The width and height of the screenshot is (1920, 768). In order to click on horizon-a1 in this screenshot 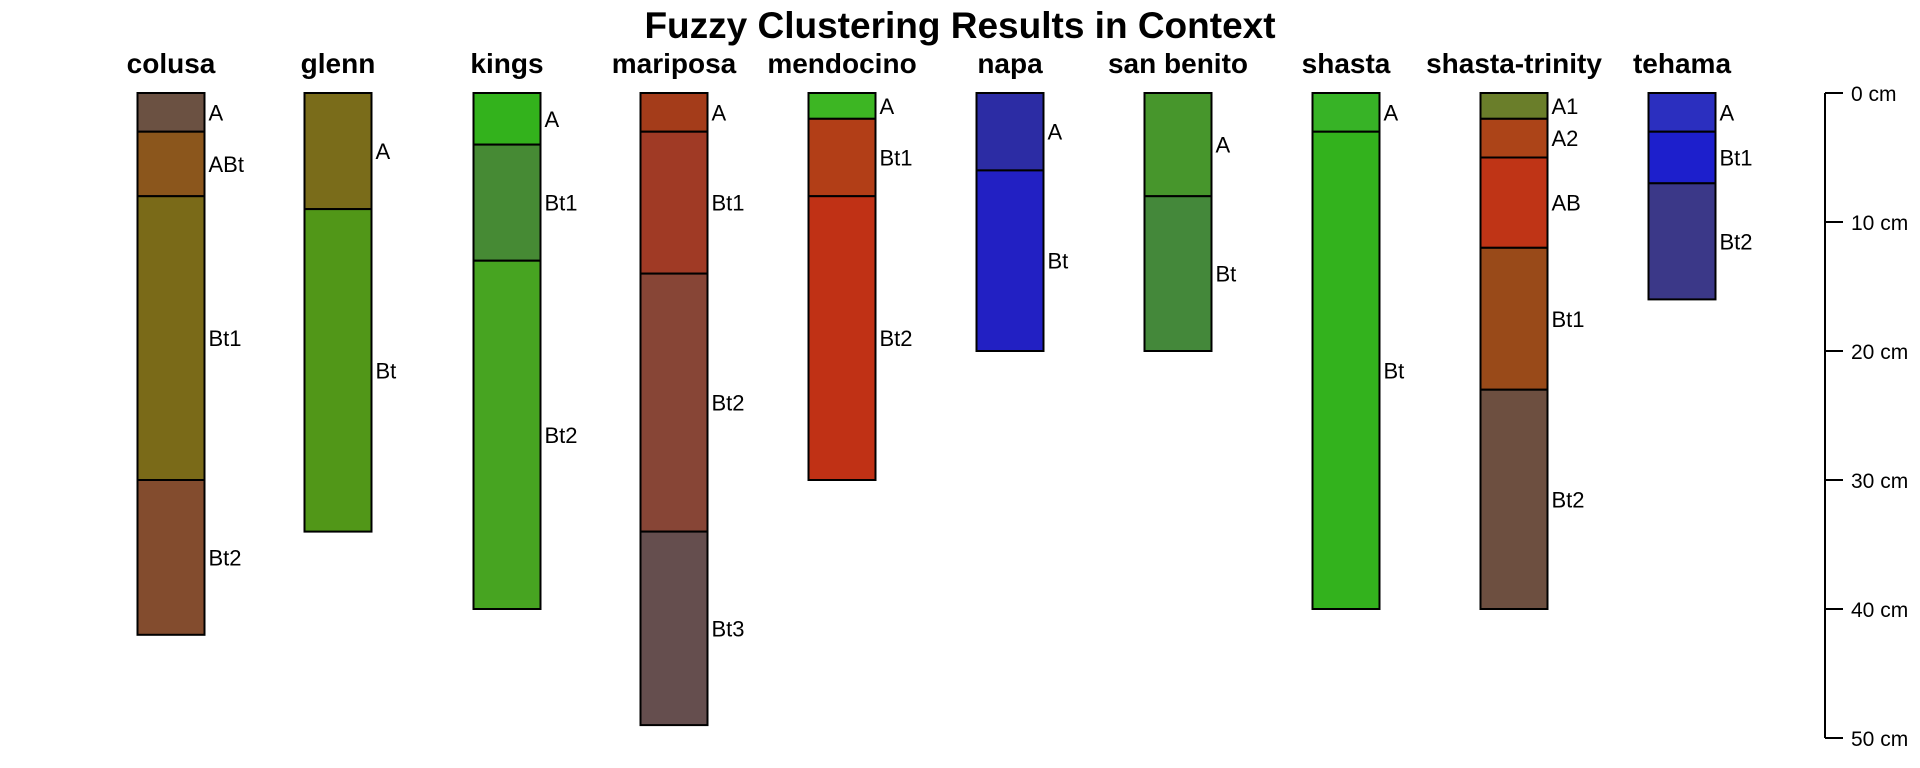, I will do `click(1514, 106)`.